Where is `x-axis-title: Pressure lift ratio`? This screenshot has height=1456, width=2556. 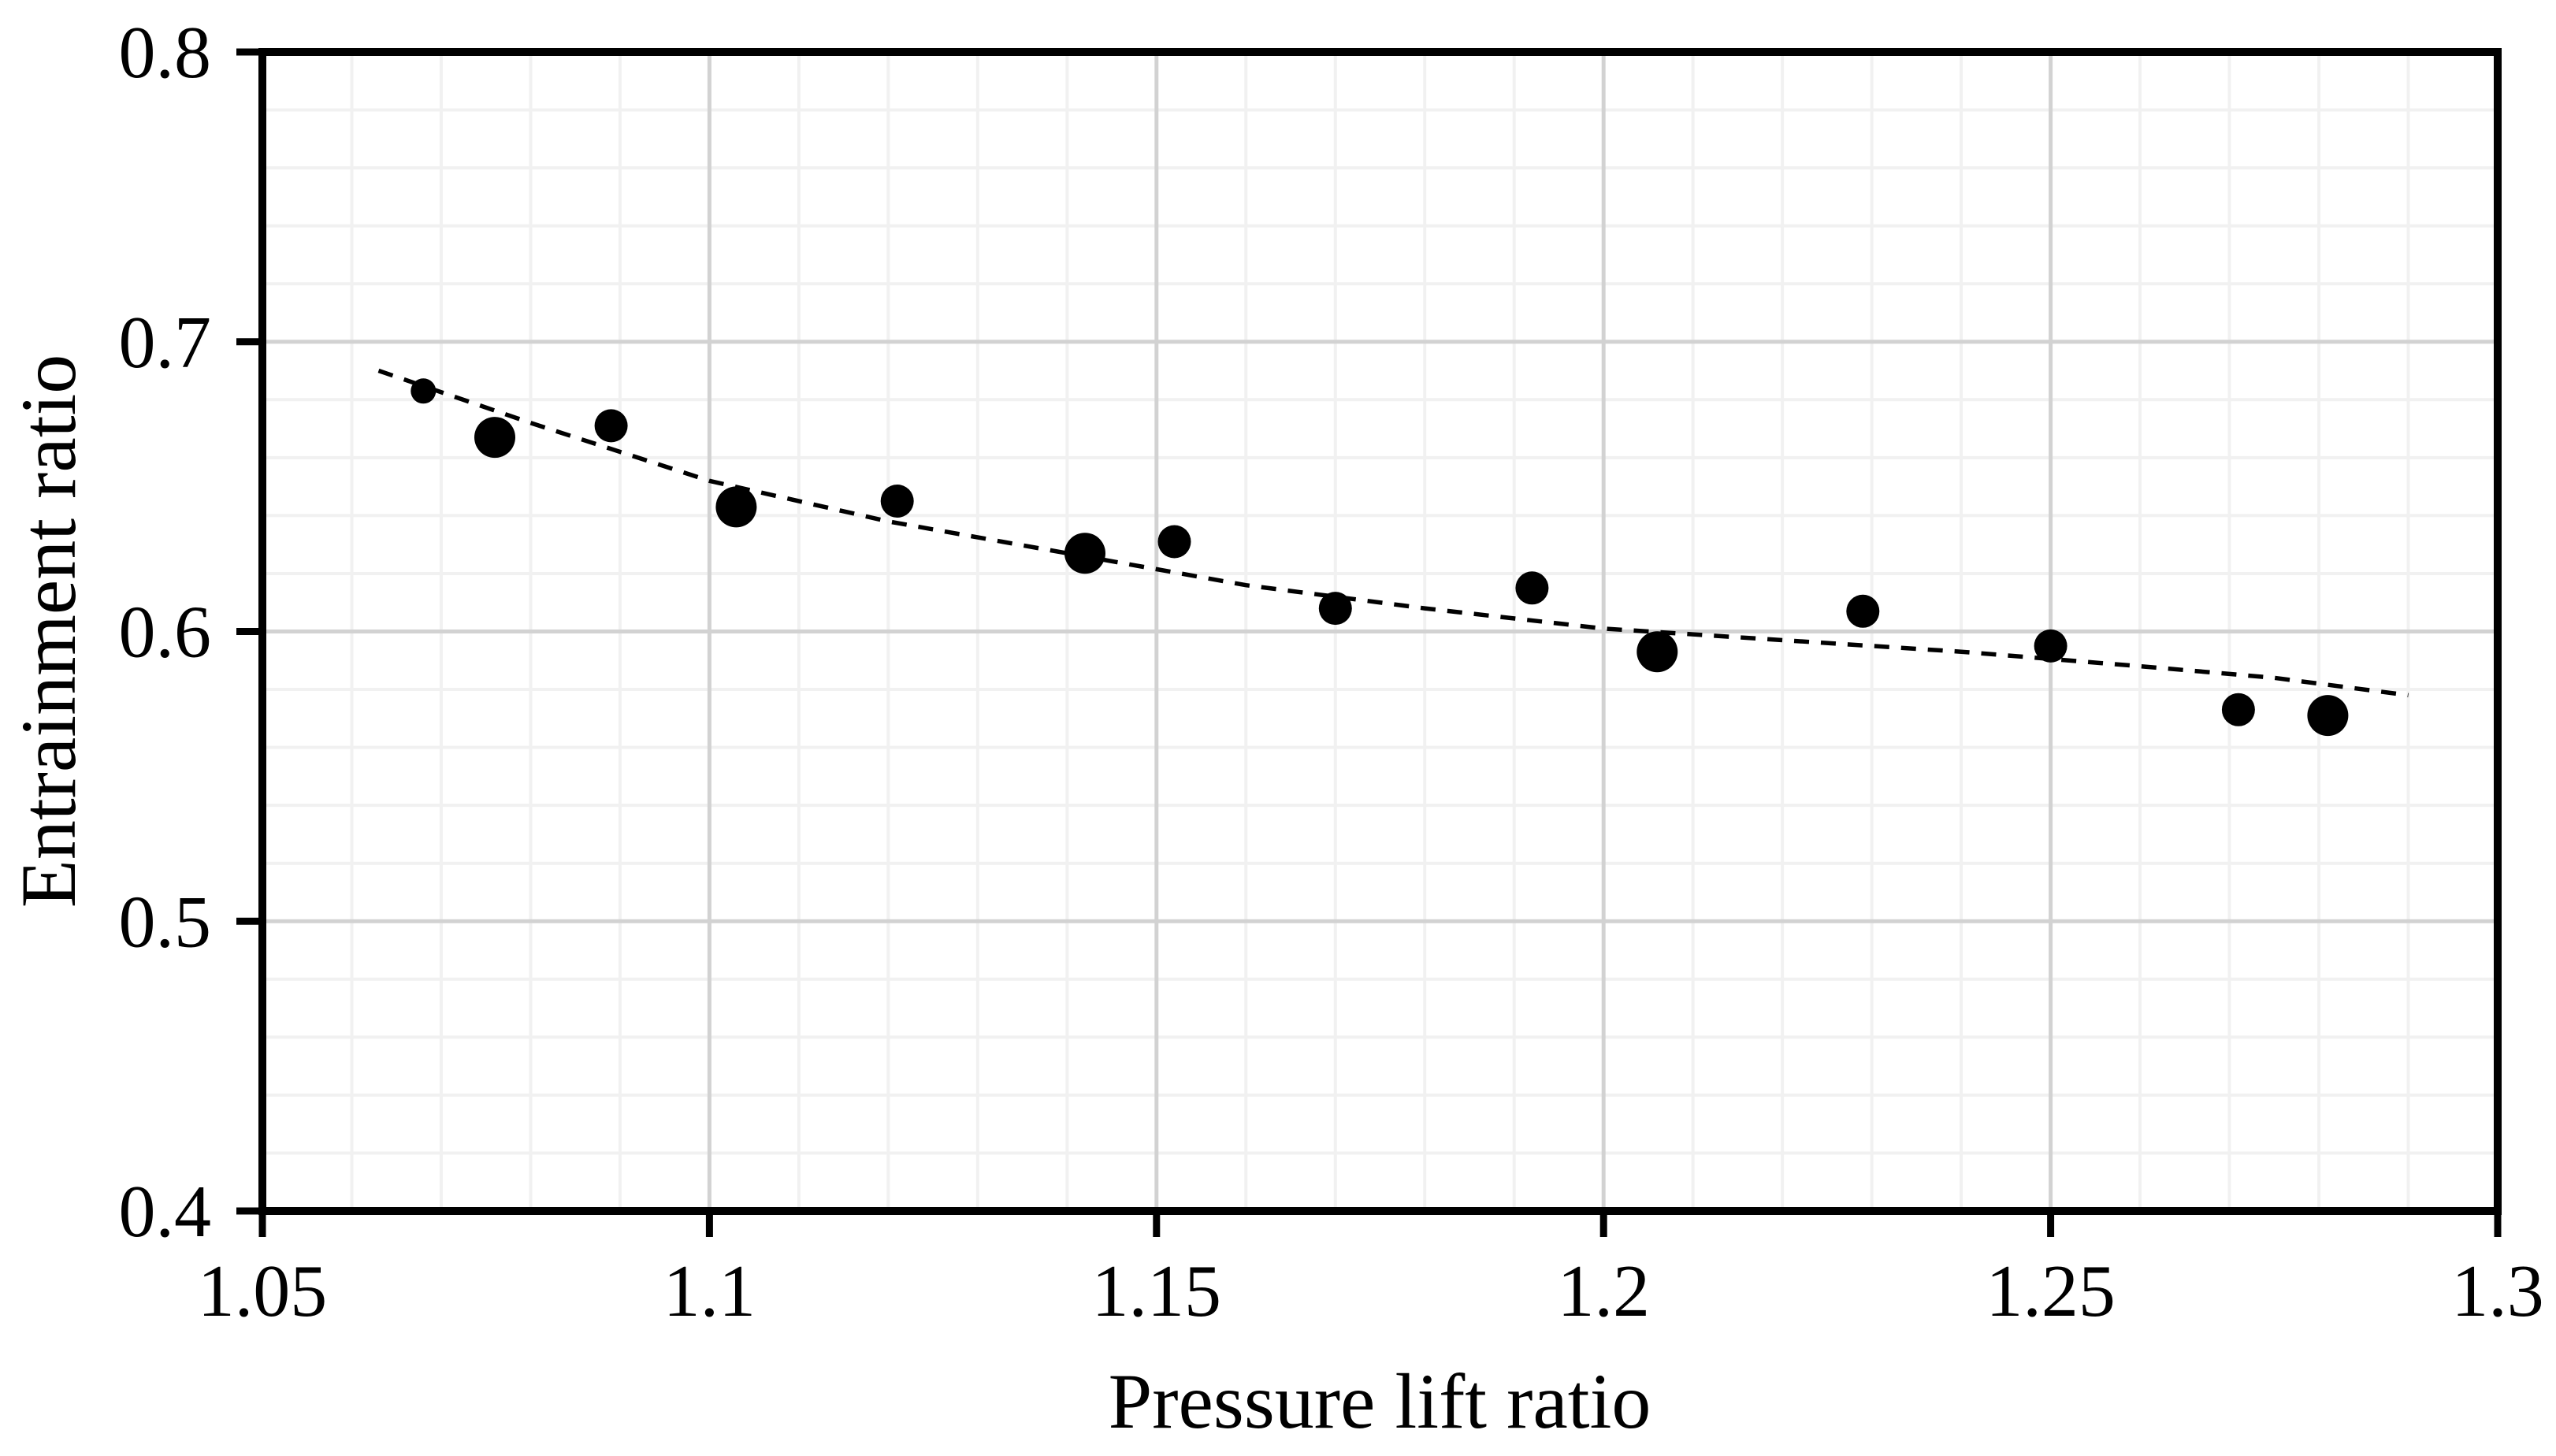 x-axis-title: Pressure lift ratio is located at coordinates (1380, 1401).